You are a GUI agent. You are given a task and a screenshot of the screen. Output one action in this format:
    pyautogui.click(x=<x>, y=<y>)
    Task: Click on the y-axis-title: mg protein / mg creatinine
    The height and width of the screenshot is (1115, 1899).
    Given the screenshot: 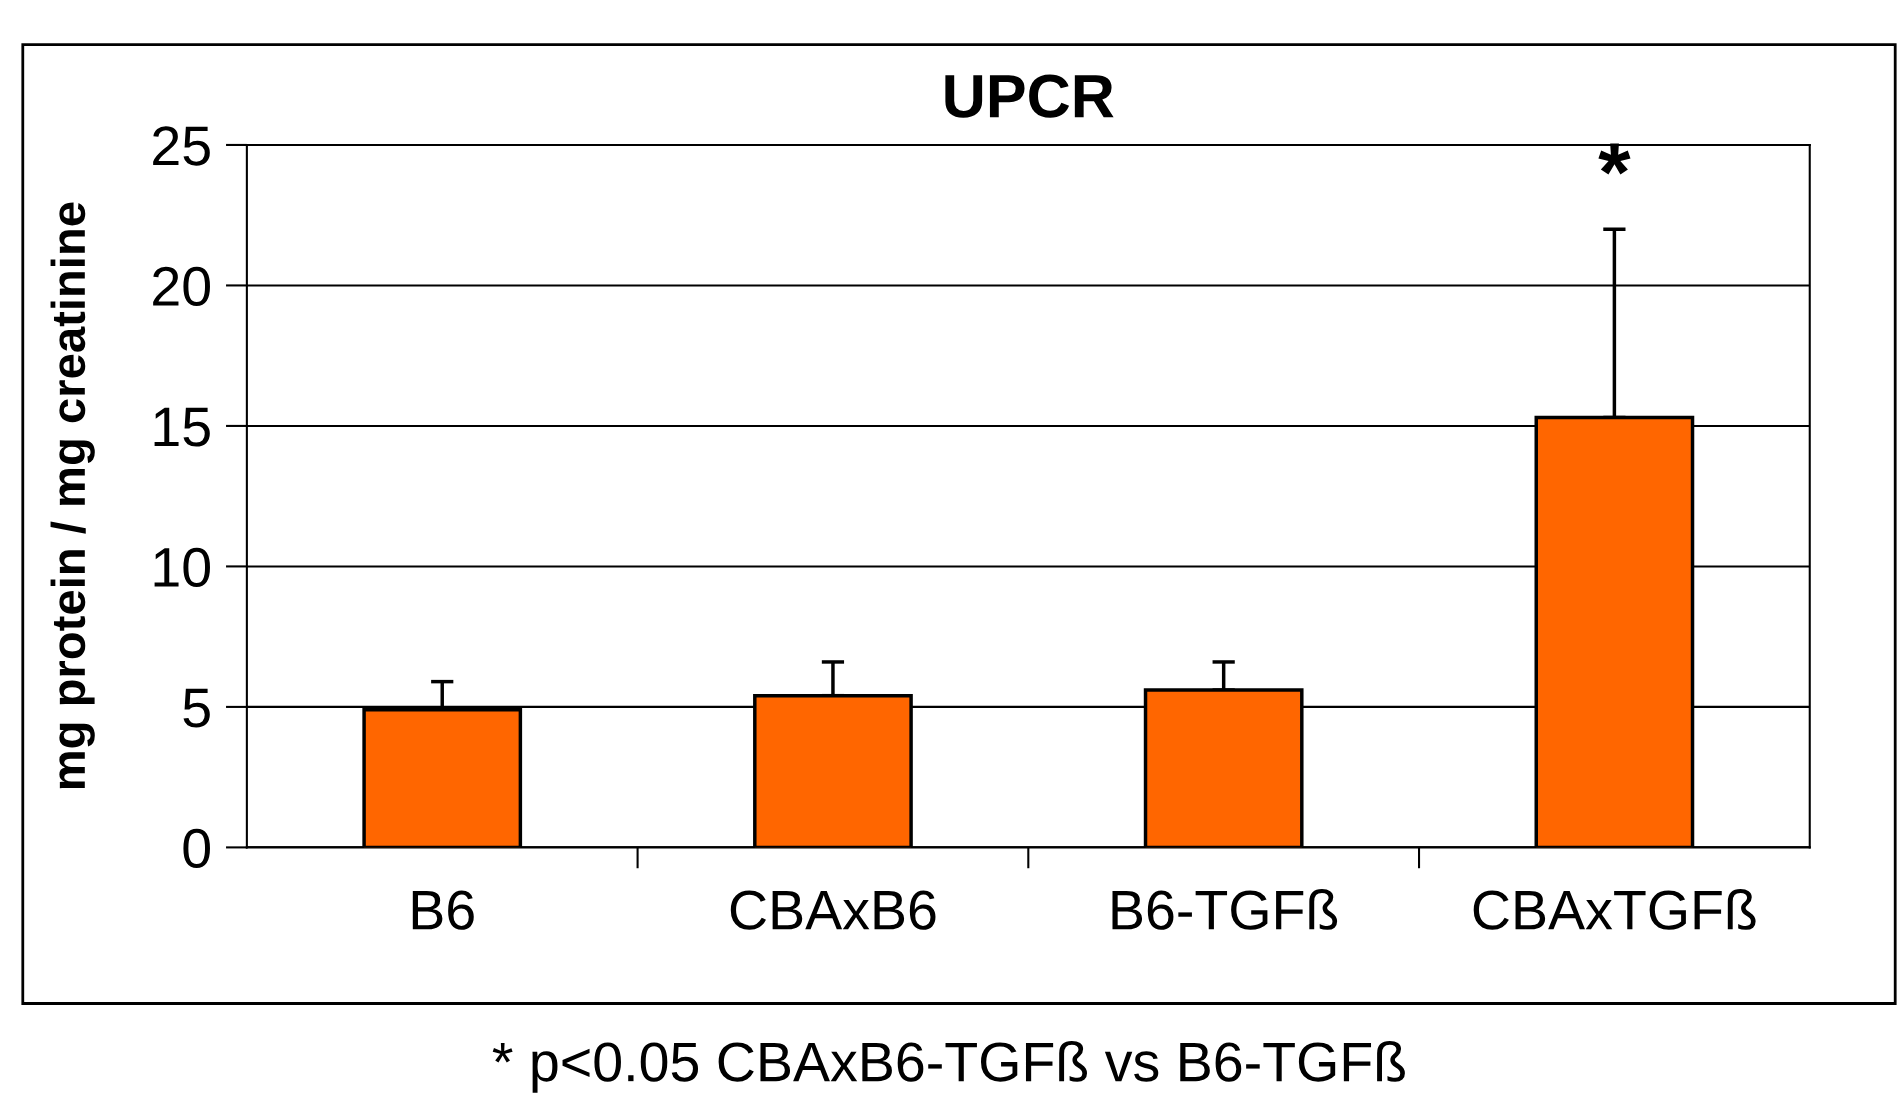 What is the action you would take?
    pyautogui.click(x=72, y=495)
    